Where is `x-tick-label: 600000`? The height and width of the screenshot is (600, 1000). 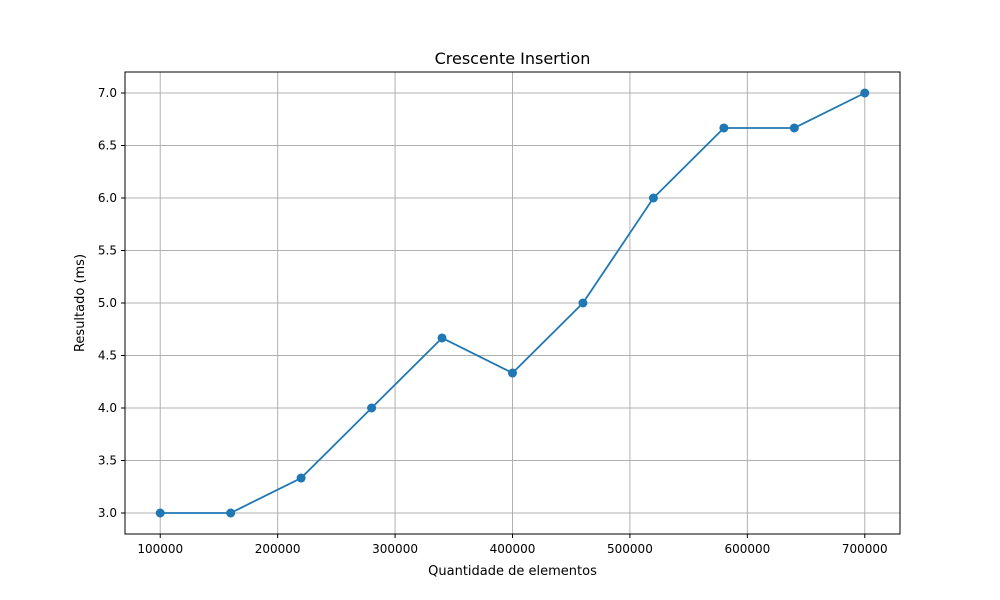 x-tick-label: 600000 is located at coordinates (747, 549).